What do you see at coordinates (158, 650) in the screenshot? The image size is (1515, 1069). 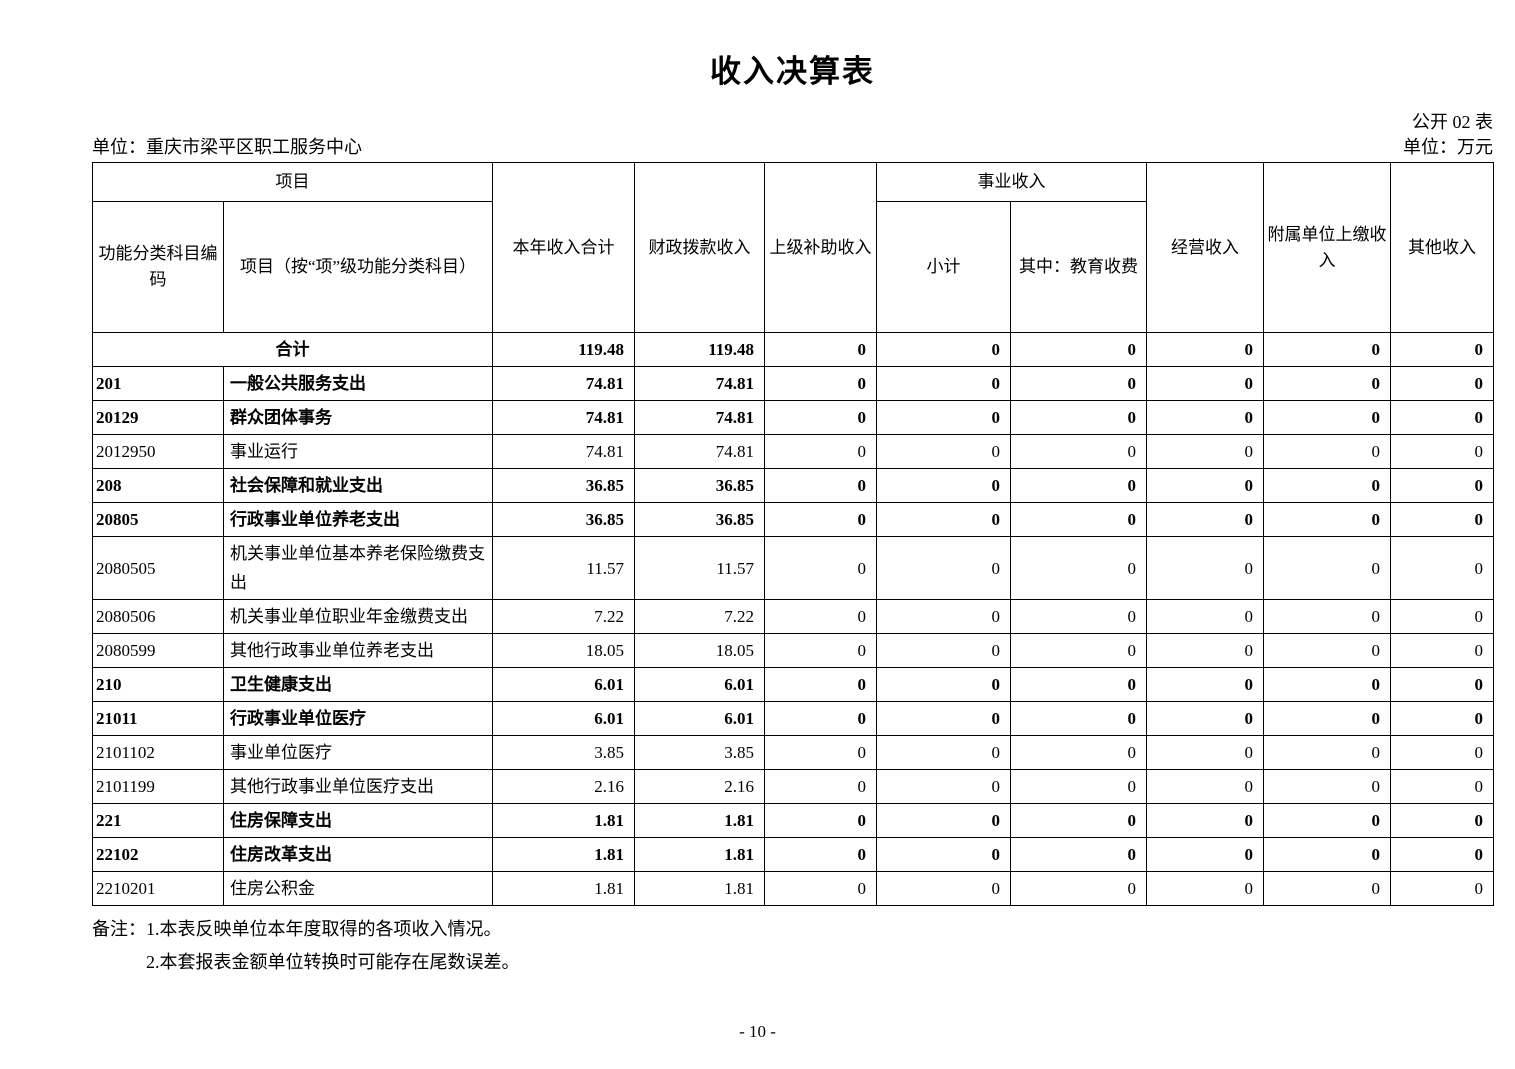 I see `row-function-code: 2080599` at bounding box center [158, 650].